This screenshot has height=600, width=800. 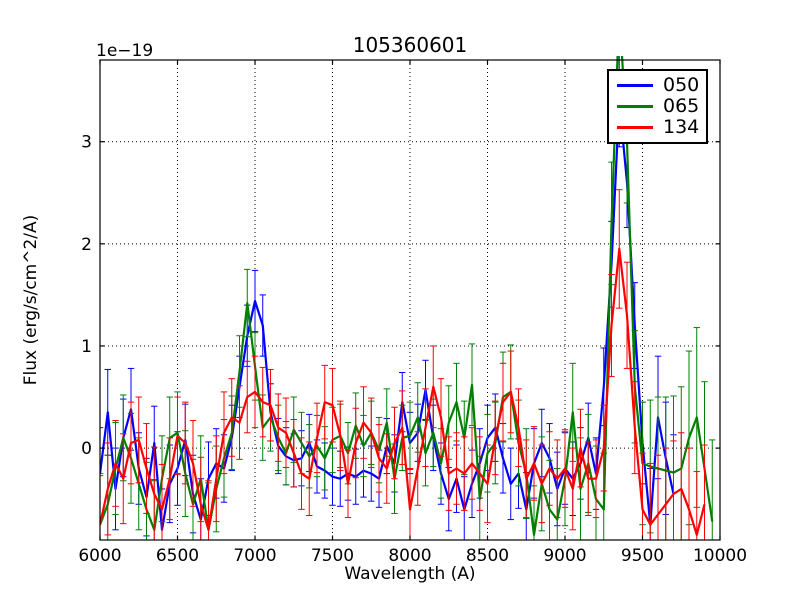 I want to click on x-tick-label: 7000, so click(x=254, y=556).